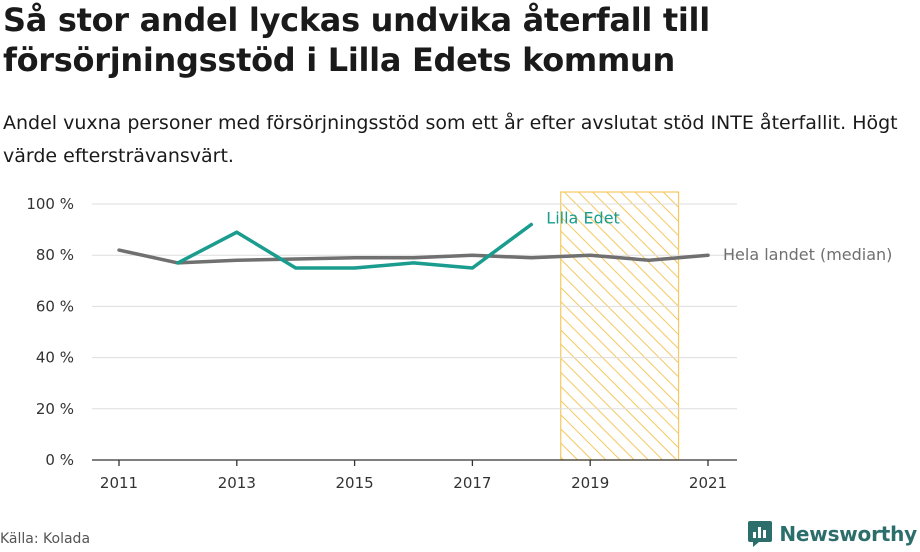  What do you see at coordinates (55, 358) in the screenshot?
I see `y-tick-label: 40 %` at bounding box center [55, 358].